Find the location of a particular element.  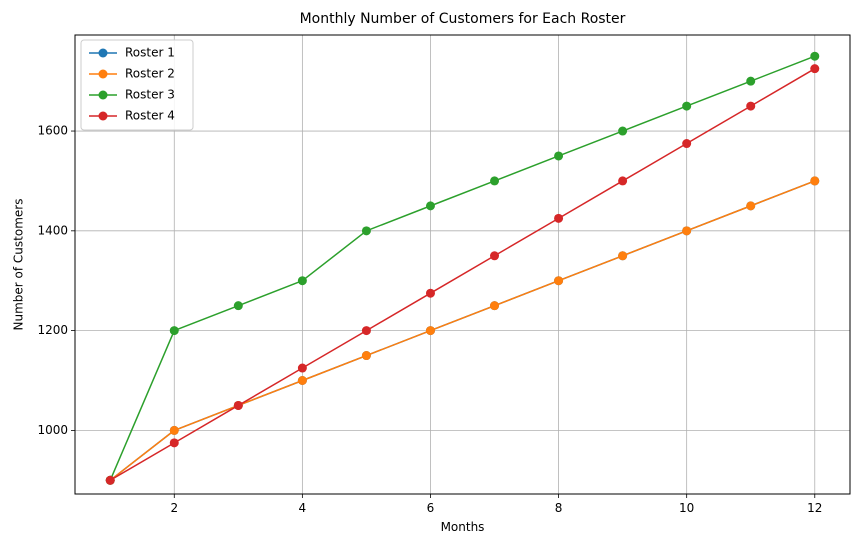

legend-item: Roster 2 is located at coordinates (132, 74).